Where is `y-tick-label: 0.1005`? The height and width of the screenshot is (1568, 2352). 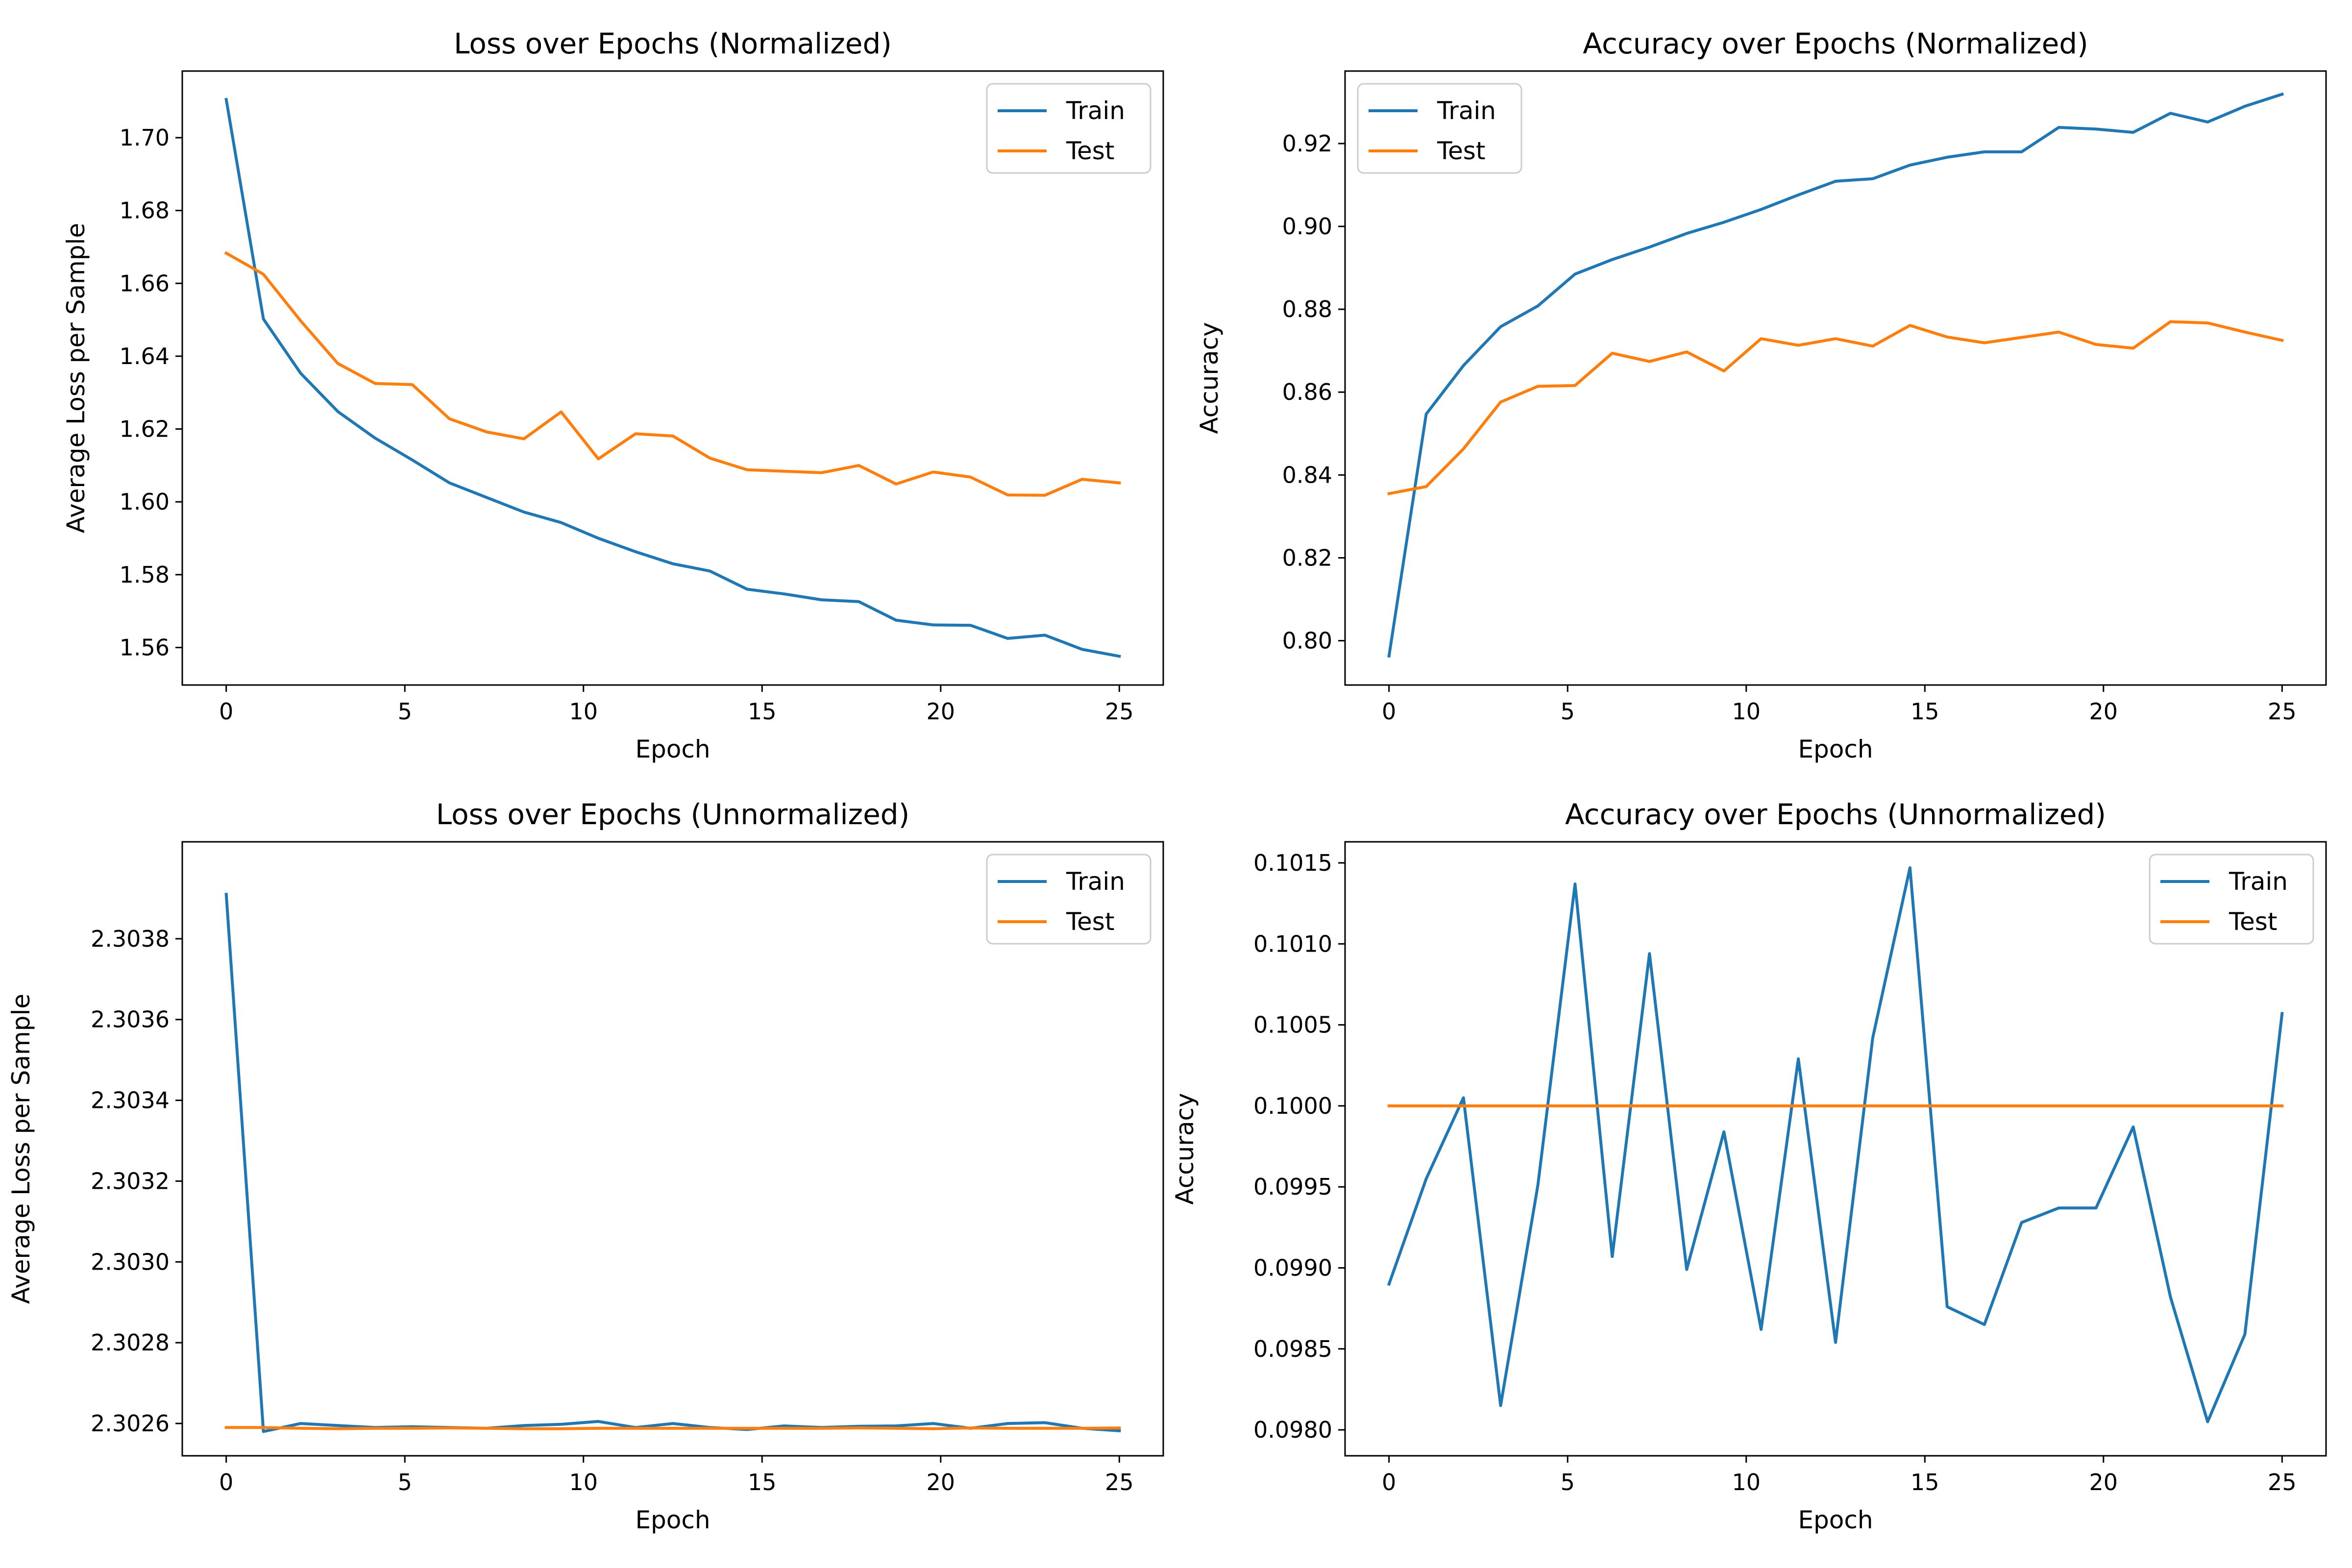 y-tick-label: 0.1005 is located at coordinates (1292, 1025).